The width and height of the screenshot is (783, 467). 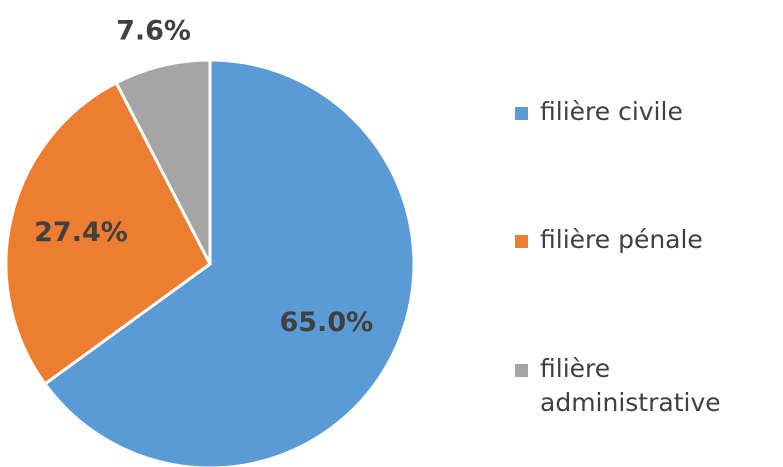 I want to click on legend-item: filière administrative, so click(x=649, y=386).